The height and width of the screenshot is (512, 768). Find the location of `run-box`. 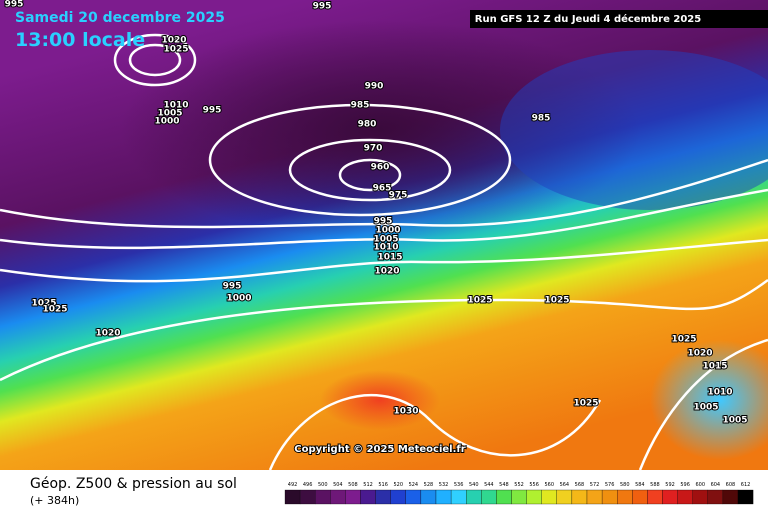

run-box is located at coordinates (619, 19).